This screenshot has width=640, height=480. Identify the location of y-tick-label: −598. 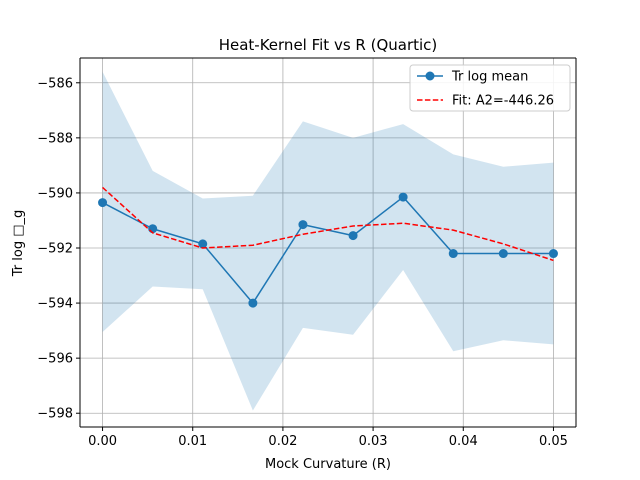
(55, 414).